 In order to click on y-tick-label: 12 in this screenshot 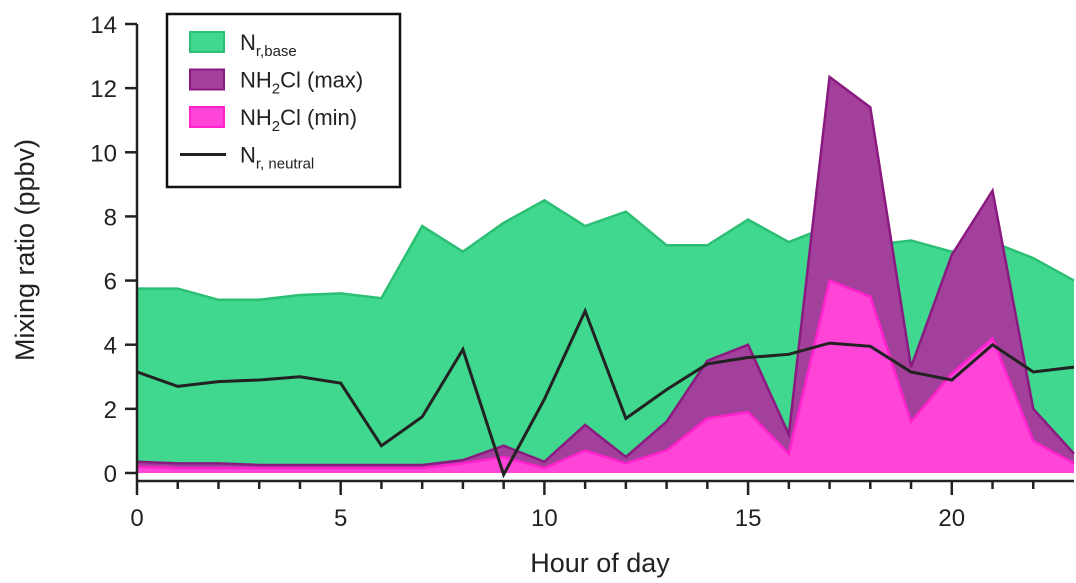, I will do `click(103, 89)`.